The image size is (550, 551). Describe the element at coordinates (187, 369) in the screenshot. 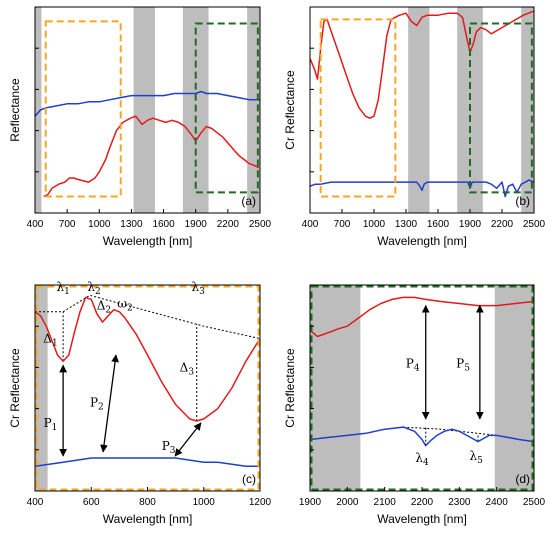

I see `annotation-label: Δ3` at that location.